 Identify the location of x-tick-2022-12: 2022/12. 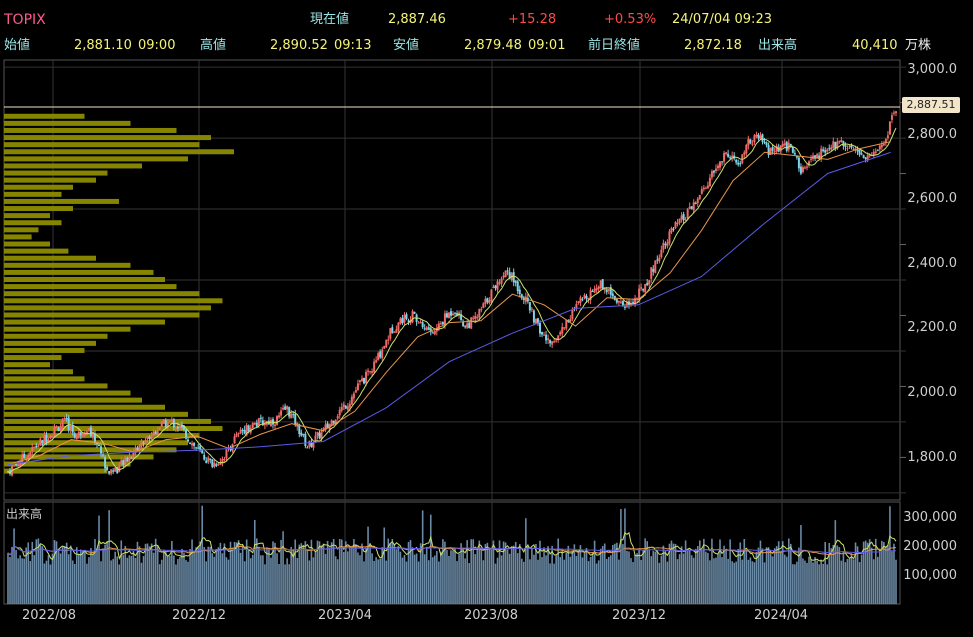
(199, 615).